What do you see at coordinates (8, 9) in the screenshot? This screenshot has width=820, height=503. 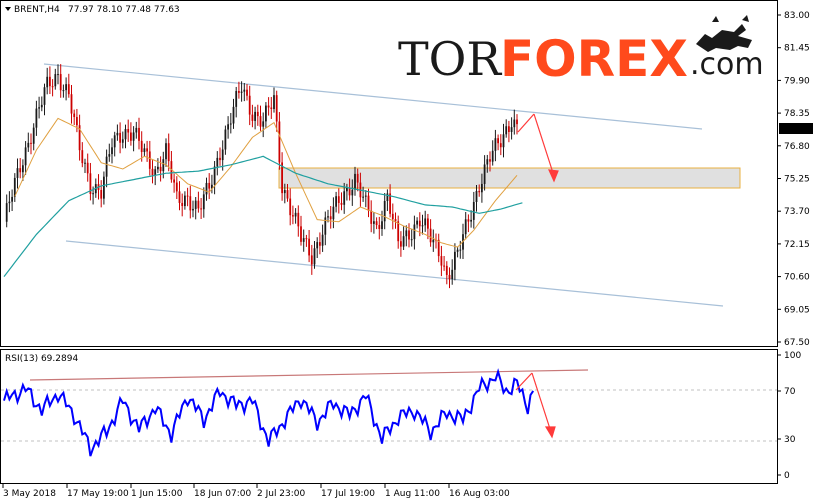 I see `header-dropdown-icon` at bounding box center [8, 9].